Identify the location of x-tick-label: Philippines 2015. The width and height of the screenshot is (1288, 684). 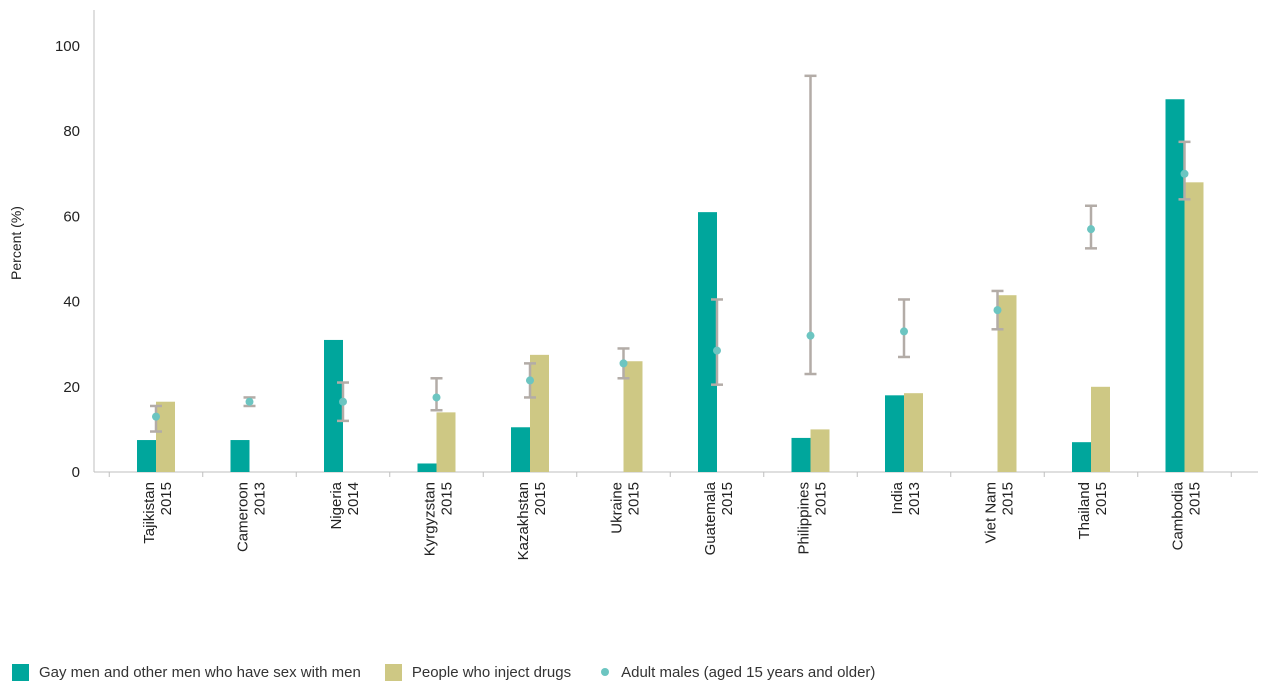
(813, 518).